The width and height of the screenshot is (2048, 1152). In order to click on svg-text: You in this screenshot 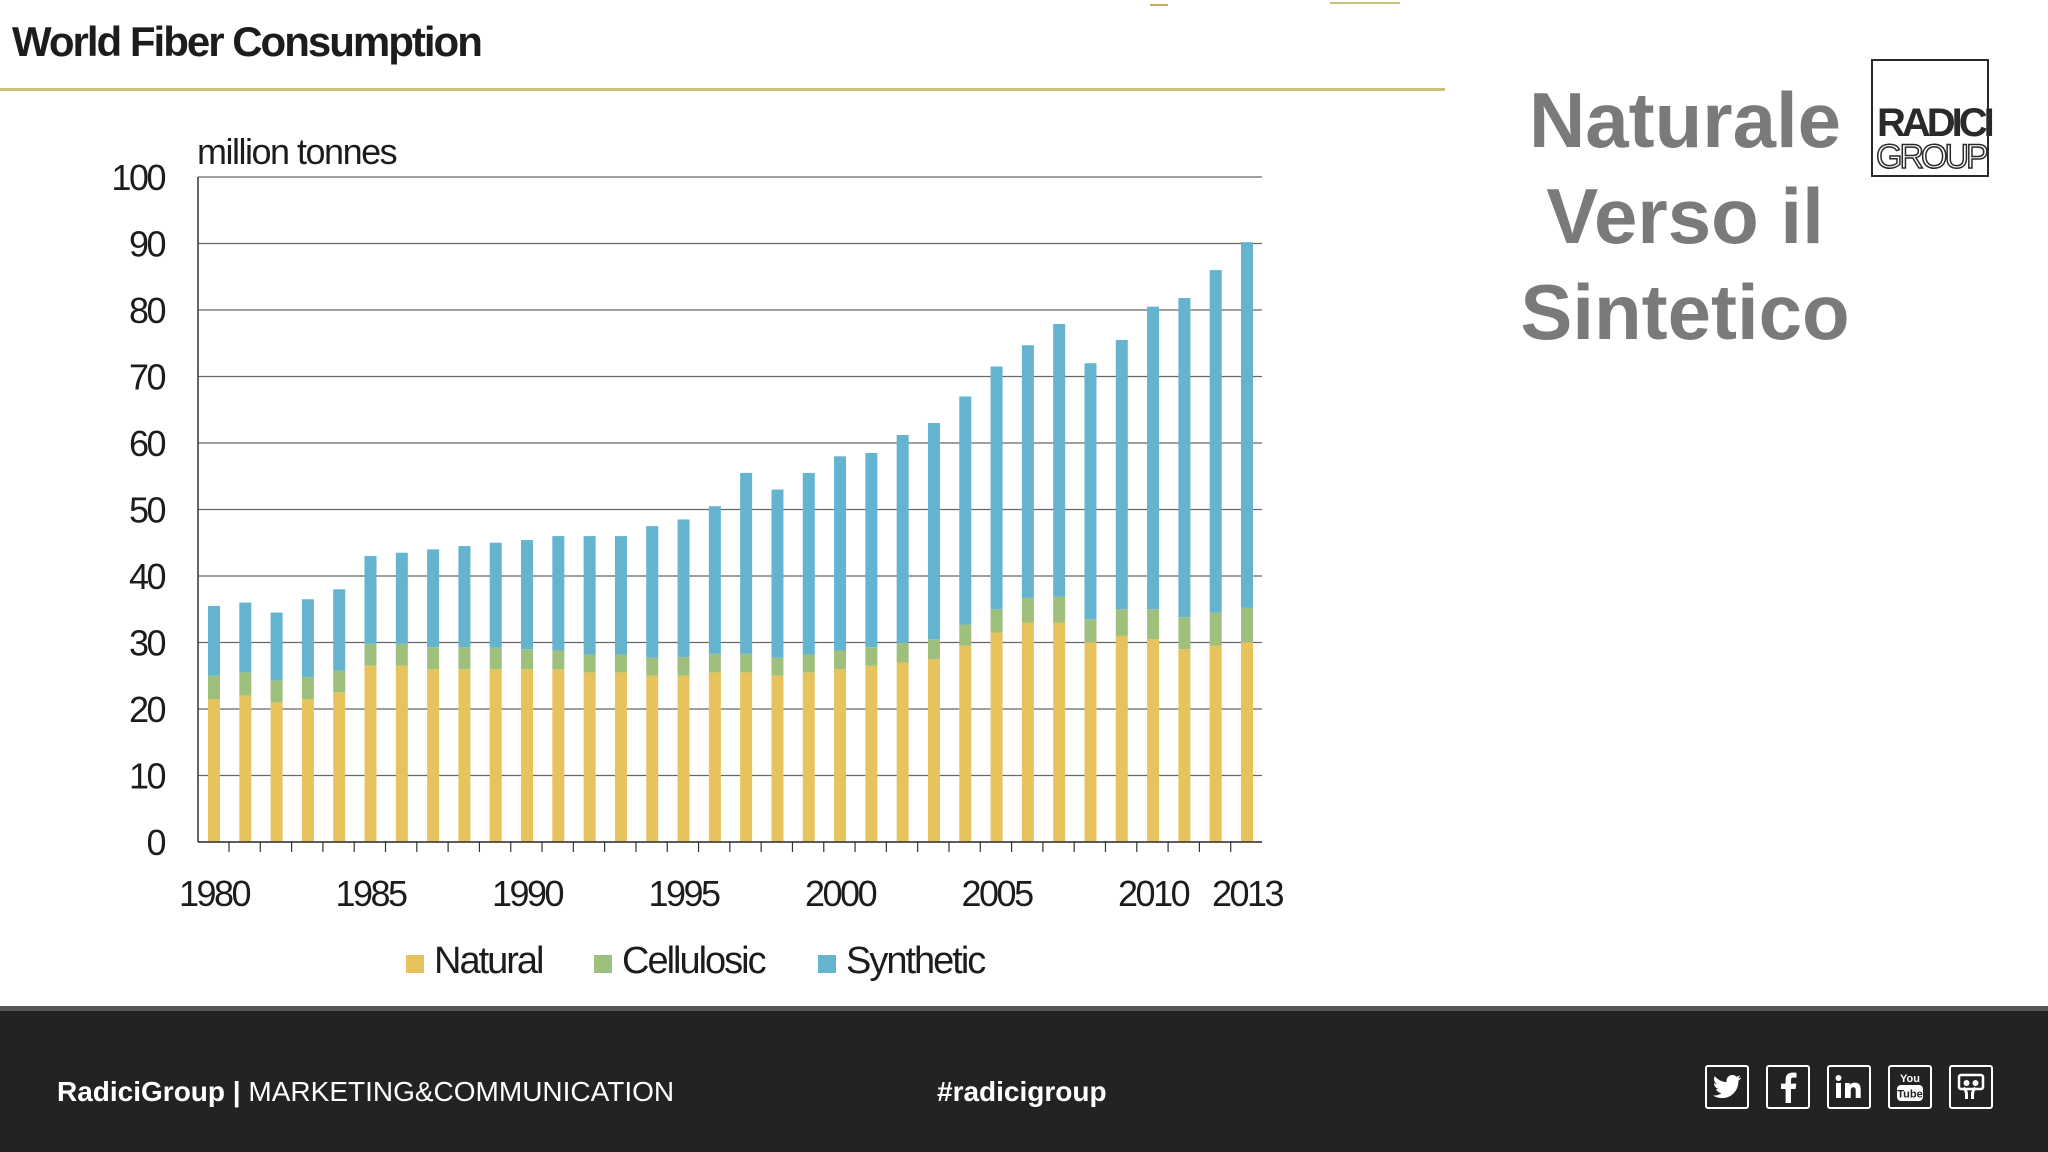, I will do `click(1910, 1079)`.